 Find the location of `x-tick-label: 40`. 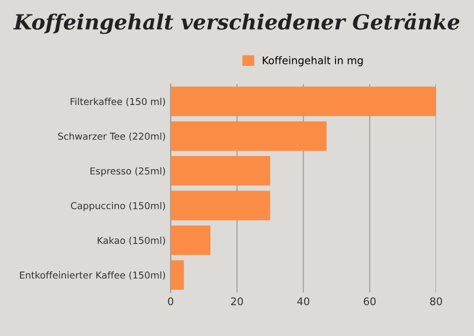

x-tick-label: 40 is located at coordinates (303, 301).